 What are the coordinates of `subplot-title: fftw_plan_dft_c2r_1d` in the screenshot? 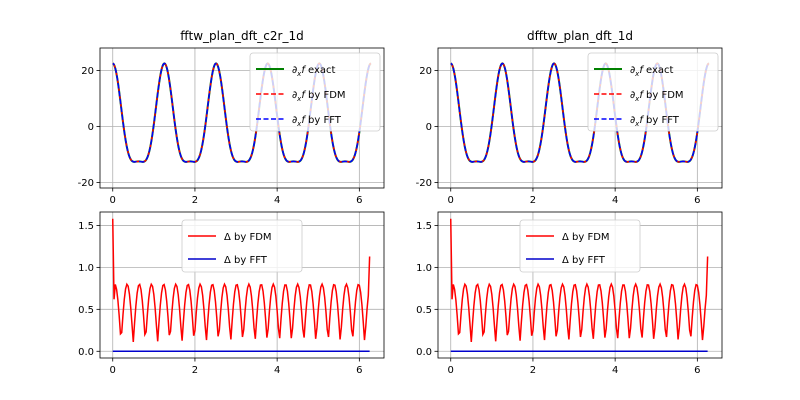 It's located at (241, 36).